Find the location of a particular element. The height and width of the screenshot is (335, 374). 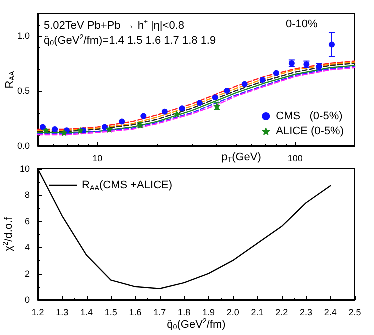

x-tick-label: 1.8 is located at coordinates (184, 313).